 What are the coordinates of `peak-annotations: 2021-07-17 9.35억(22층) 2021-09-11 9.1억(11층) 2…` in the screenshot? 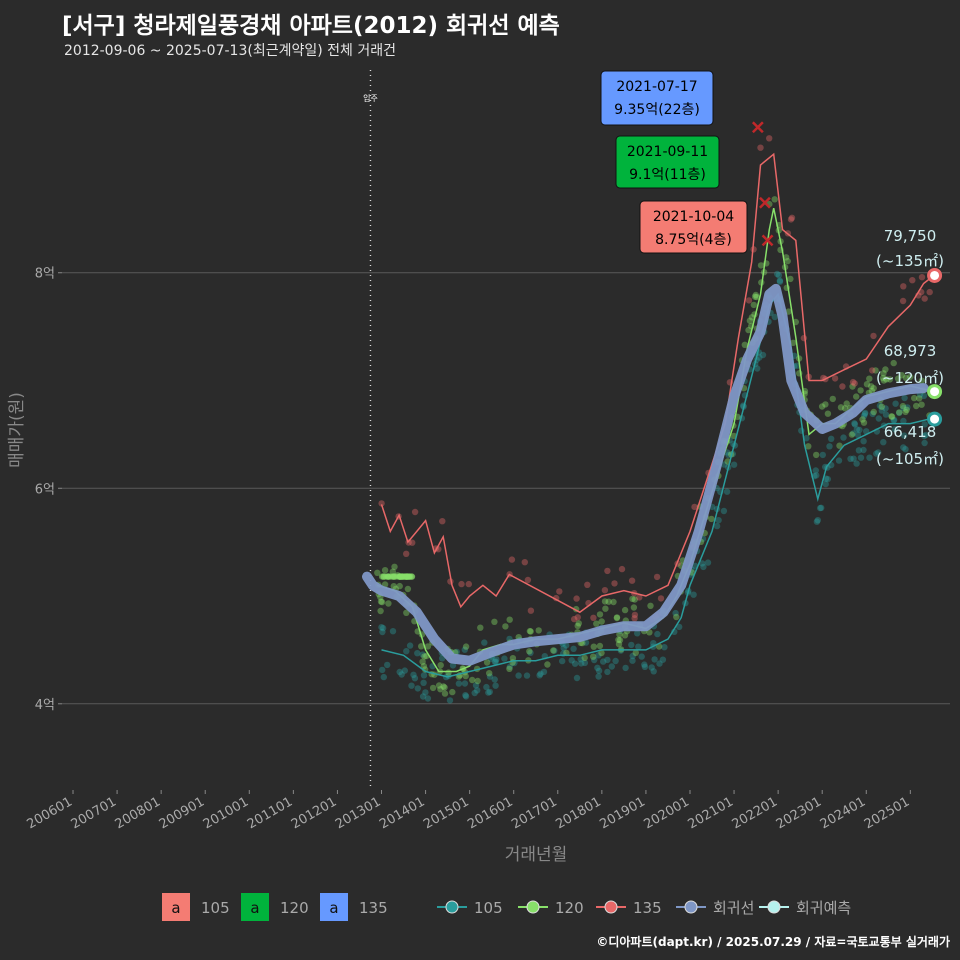 It's located at (687, 162).